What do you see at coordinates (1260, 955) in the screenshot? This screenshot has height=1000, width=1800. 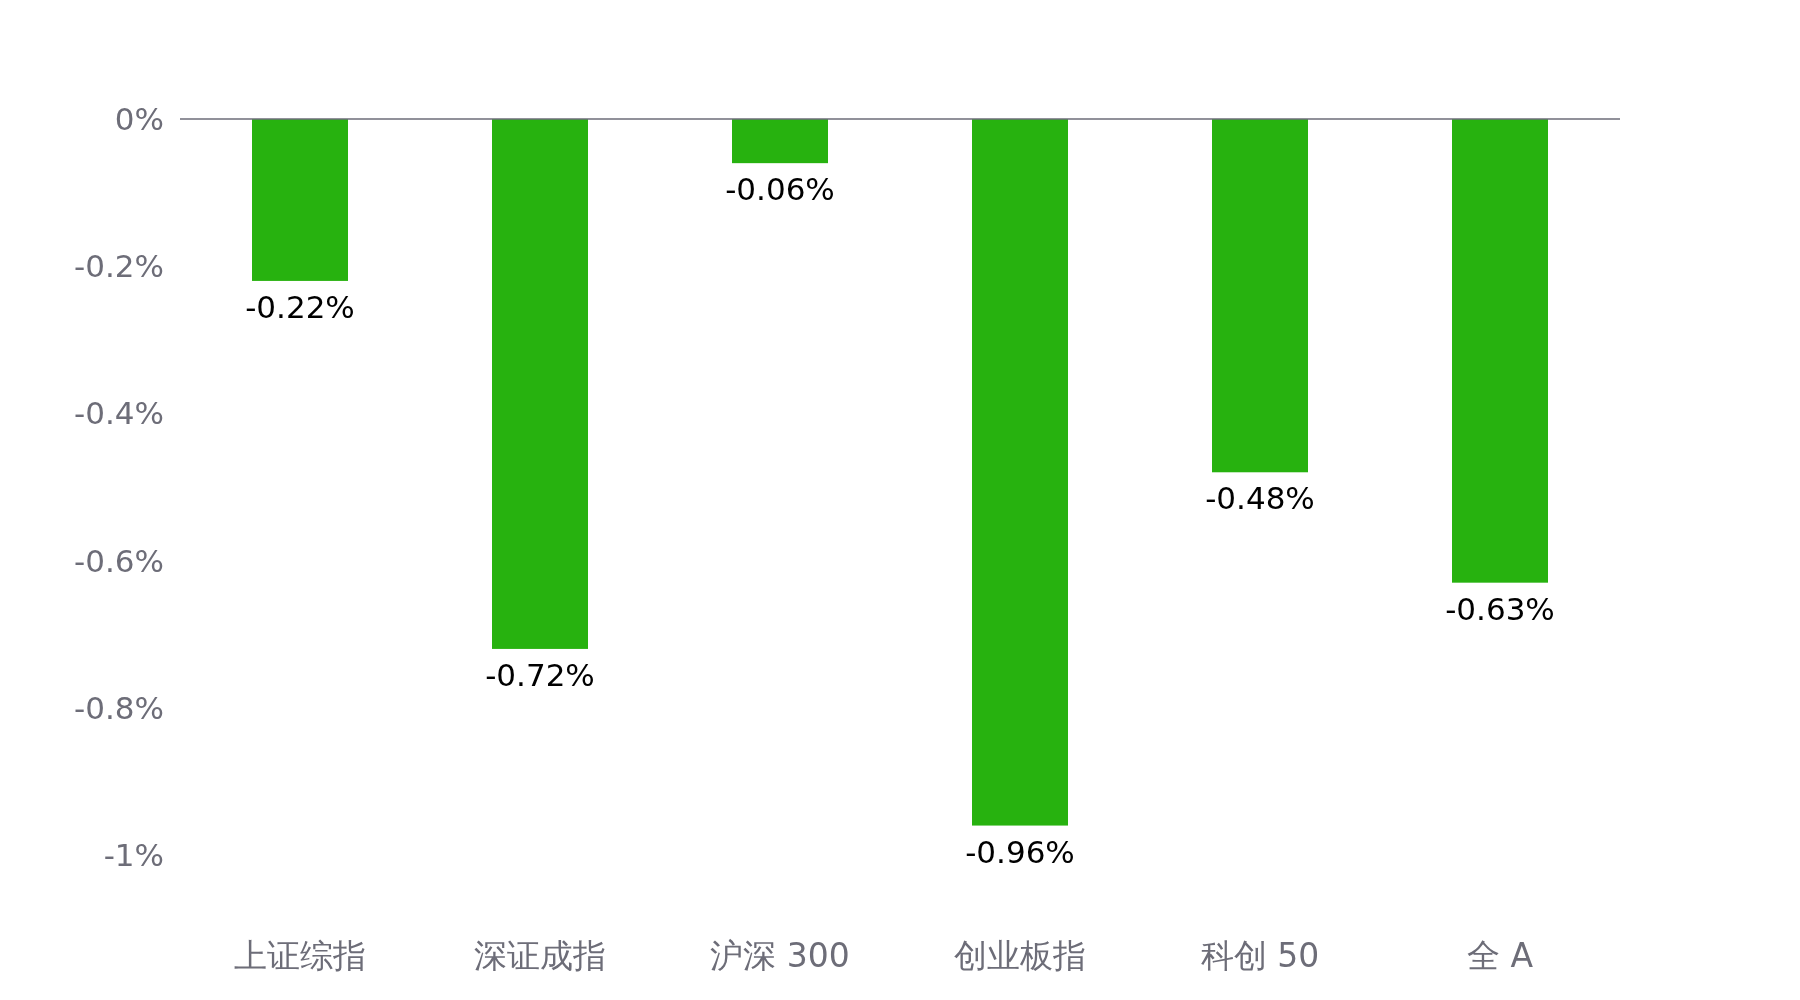 I see `x-tick-label: 科创 50` at bounding box center [1260, 955].